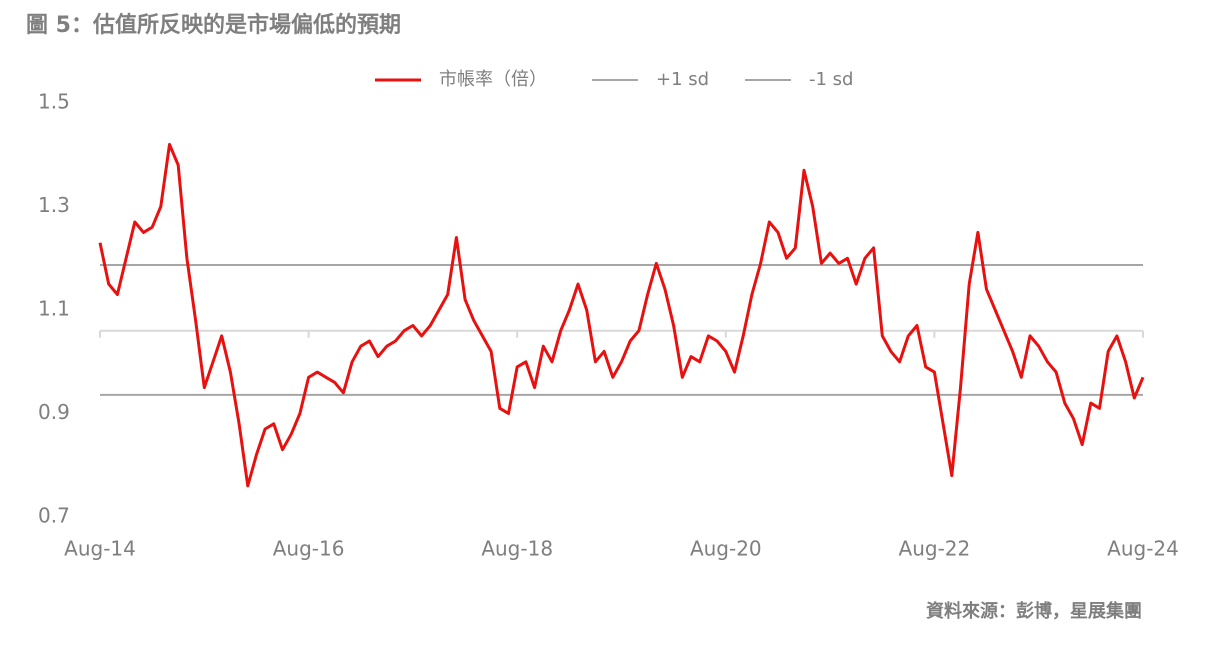  Describe the element at coordinates (54, 205) in the screenshot. I see `y-tick-label: 1.3` at that location.